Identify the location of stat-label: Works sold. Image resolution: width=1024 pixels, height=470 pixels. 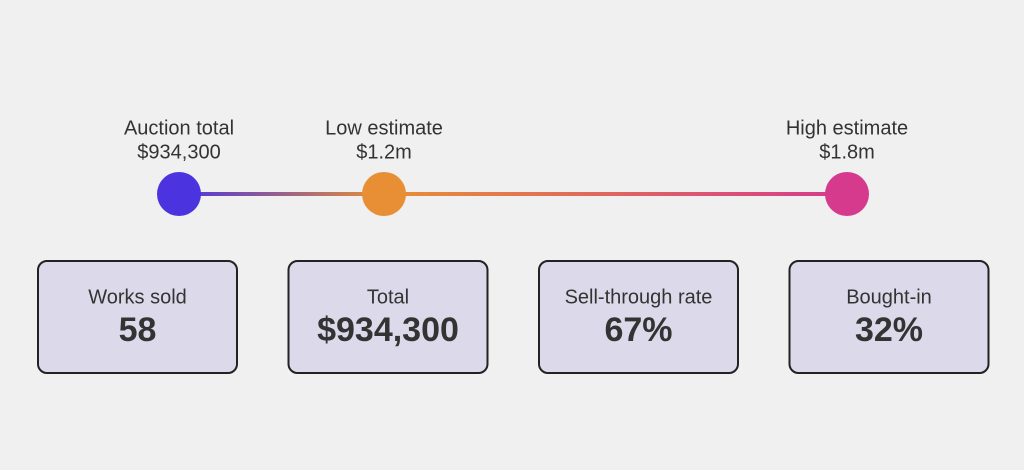
(137, 297).